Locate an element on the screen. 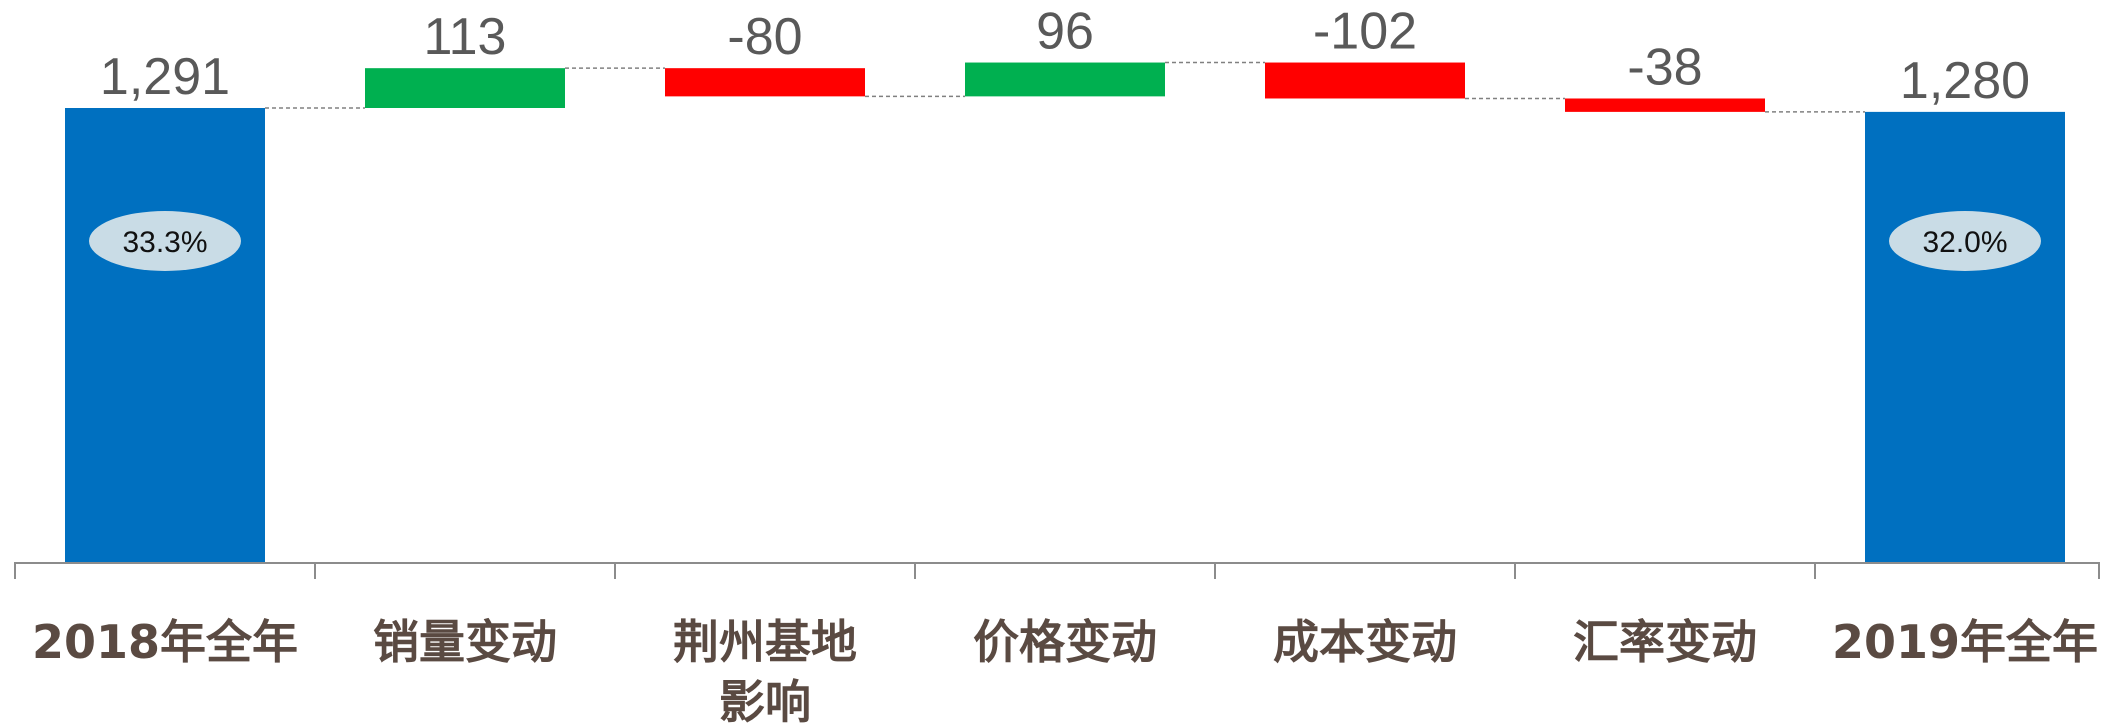 This screenshot has height=725, width=2101. category-label: 销量变动 is located at coordinates (465, 642).